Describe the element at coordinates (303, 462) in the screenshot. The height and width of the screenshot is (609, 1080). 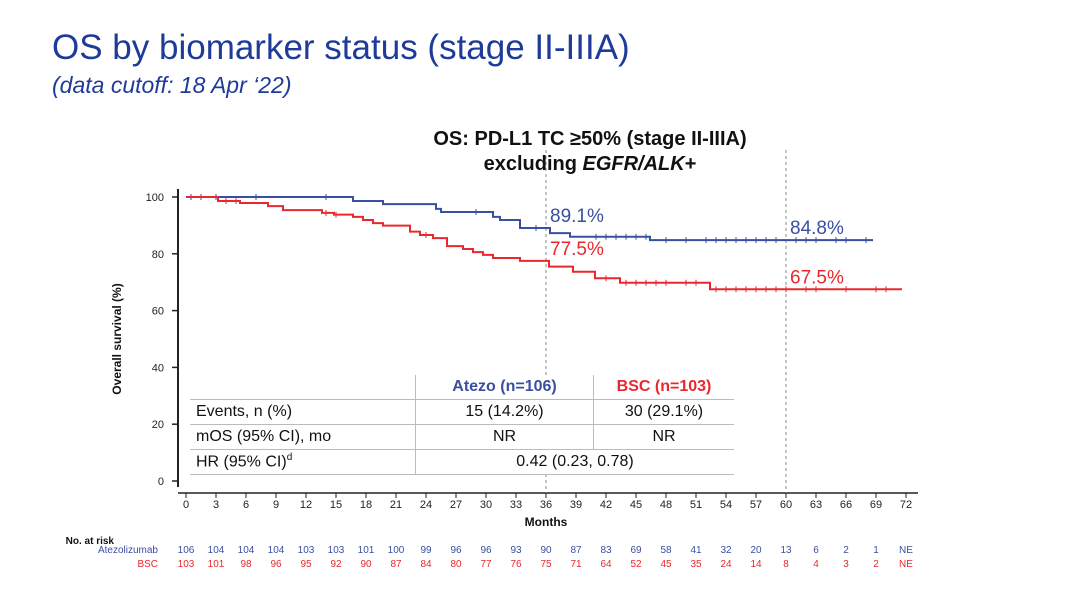
I see `row-label: HR (95% CI)d` at that location.